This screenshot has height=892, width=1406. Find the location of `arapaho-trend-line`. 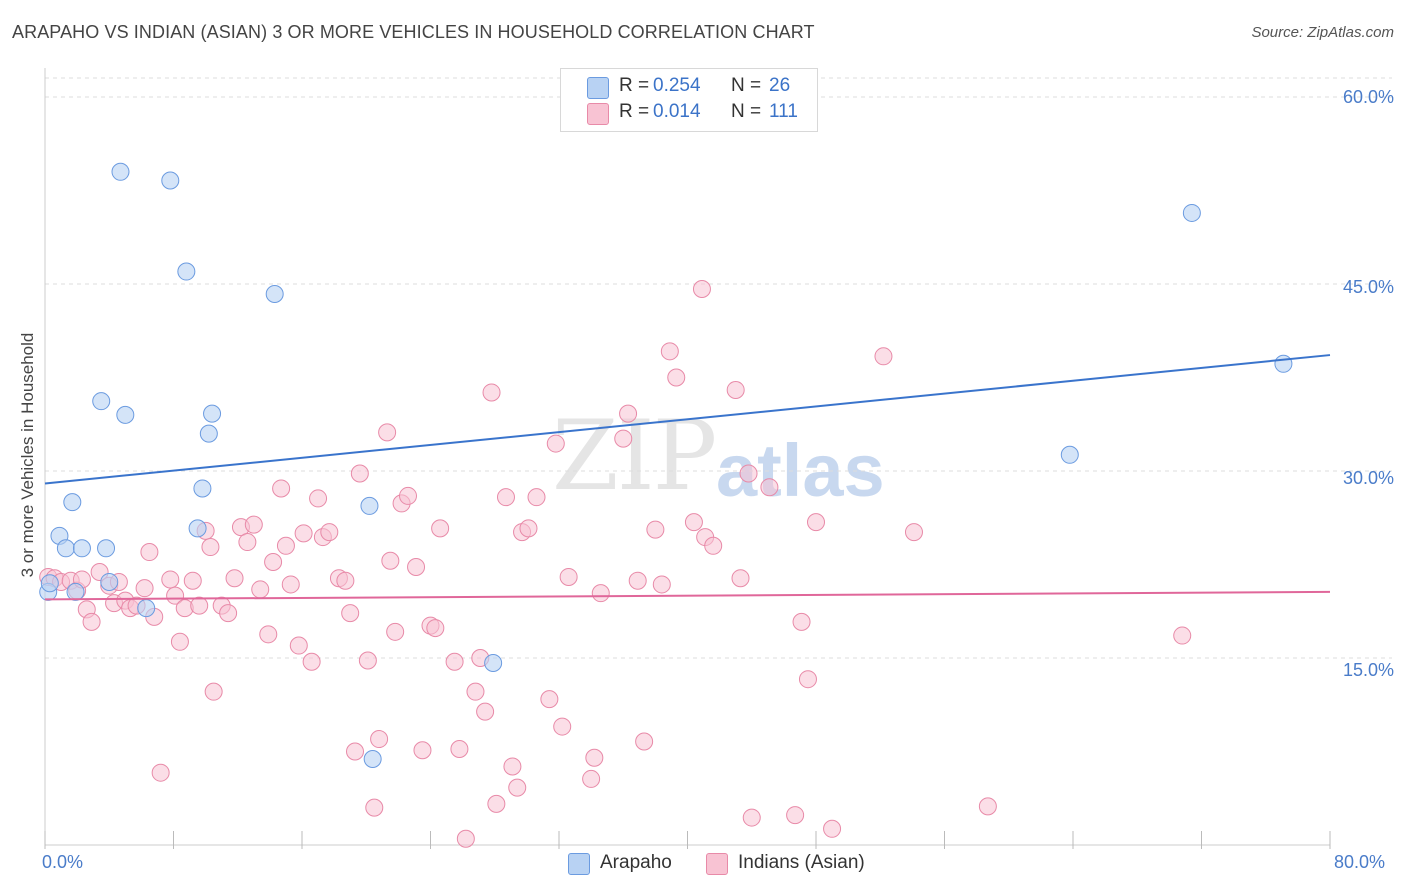

arapaho-trend-line is located at coordinates (687, 419).